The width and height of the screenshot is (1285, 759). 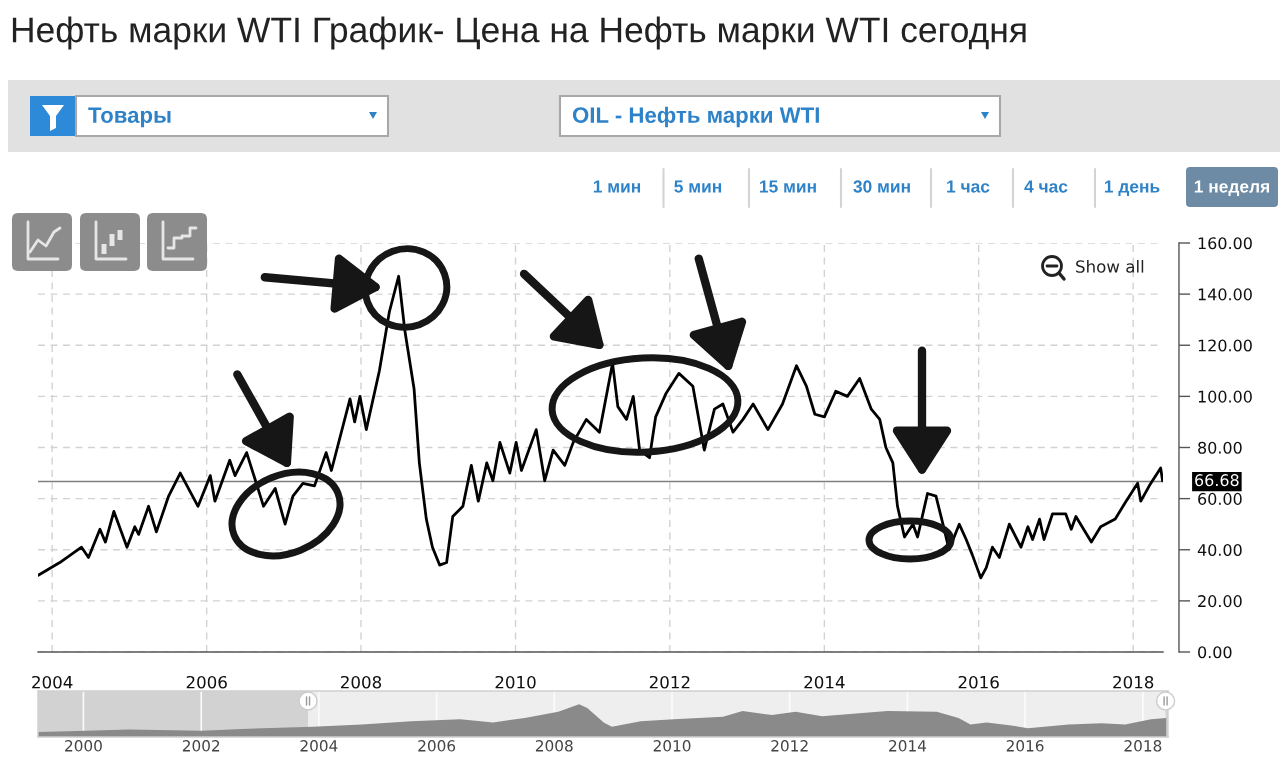 What do you see at coordinates (1220, 601) in the screenshot?
I see `y-tick-label: 20.00` at bounding box center [1220, 601].